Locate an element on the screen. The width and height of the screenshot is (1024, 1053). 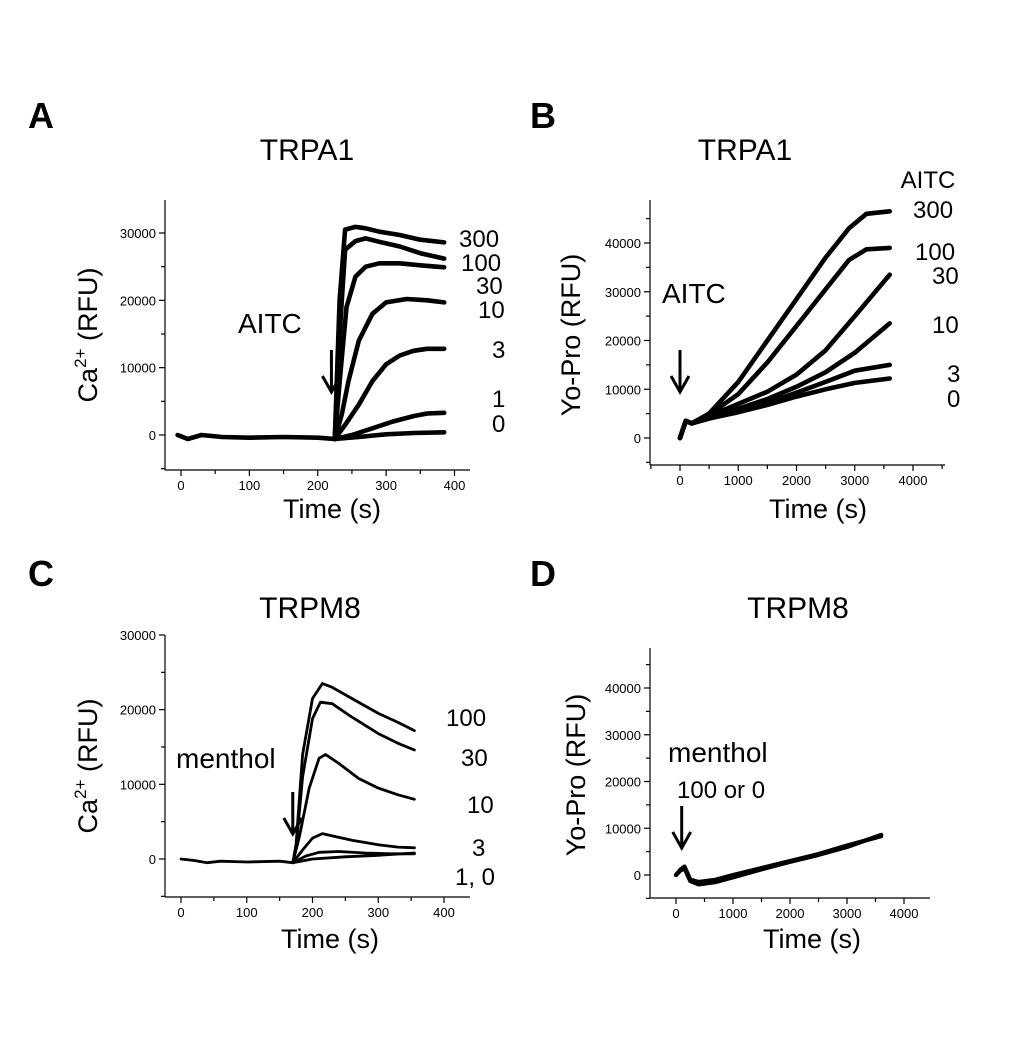
series-label: 1, 0 is located at coordinates (475, 877).